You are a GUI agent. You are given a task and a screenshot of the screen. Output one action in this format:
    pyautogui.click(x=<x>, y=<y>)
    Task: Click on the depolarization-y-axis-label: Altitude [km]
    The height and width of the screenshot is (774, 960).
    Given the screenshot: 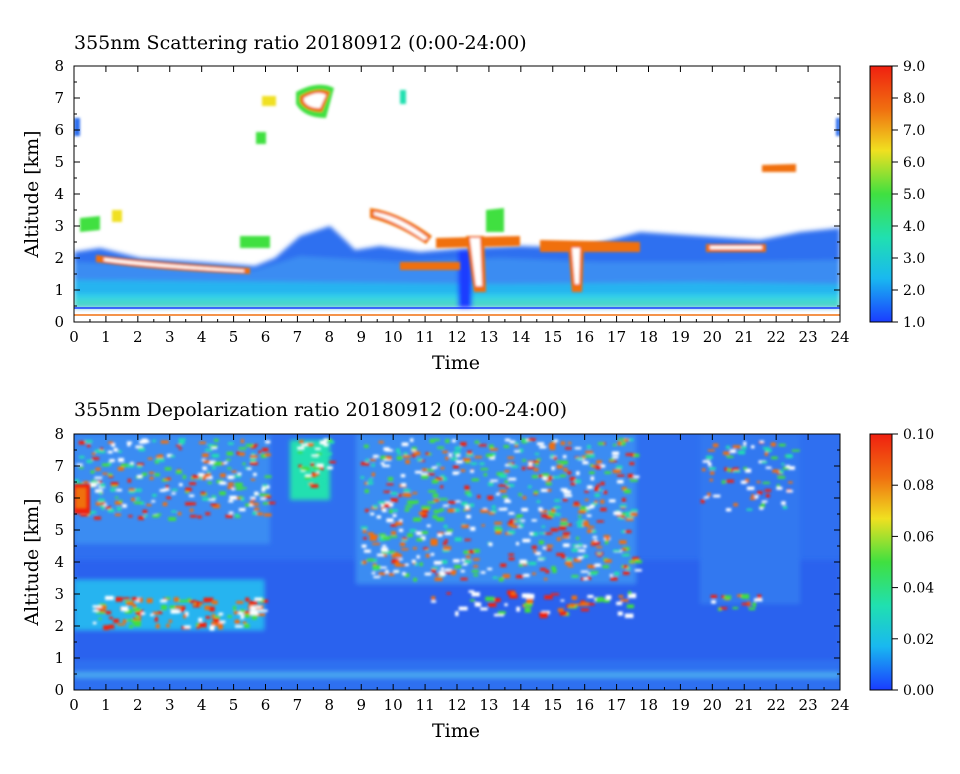 What is the action you would take?
    pyautogui.click(x=32, y=562)
    